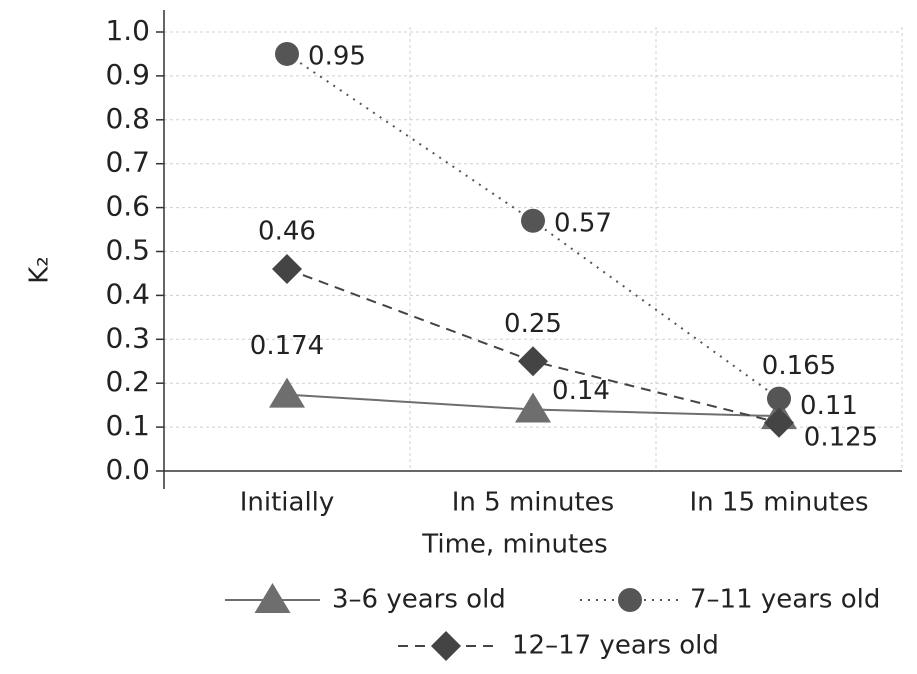  Describe the element at coordinates (287, 346) in the screenshot. I see `data-label: 0.174` at that location.